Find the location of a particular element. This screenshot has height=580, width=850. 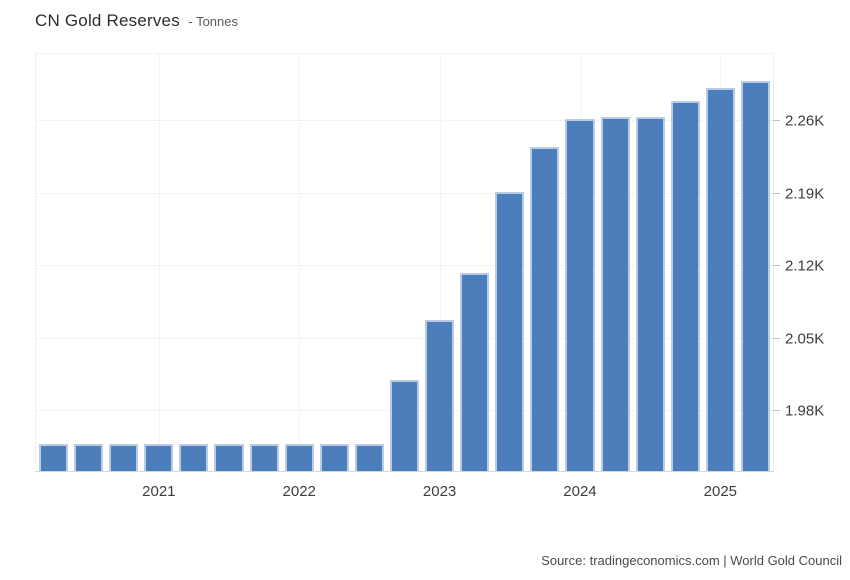

bar-q3-2022 is located at coordinates (369, 457).